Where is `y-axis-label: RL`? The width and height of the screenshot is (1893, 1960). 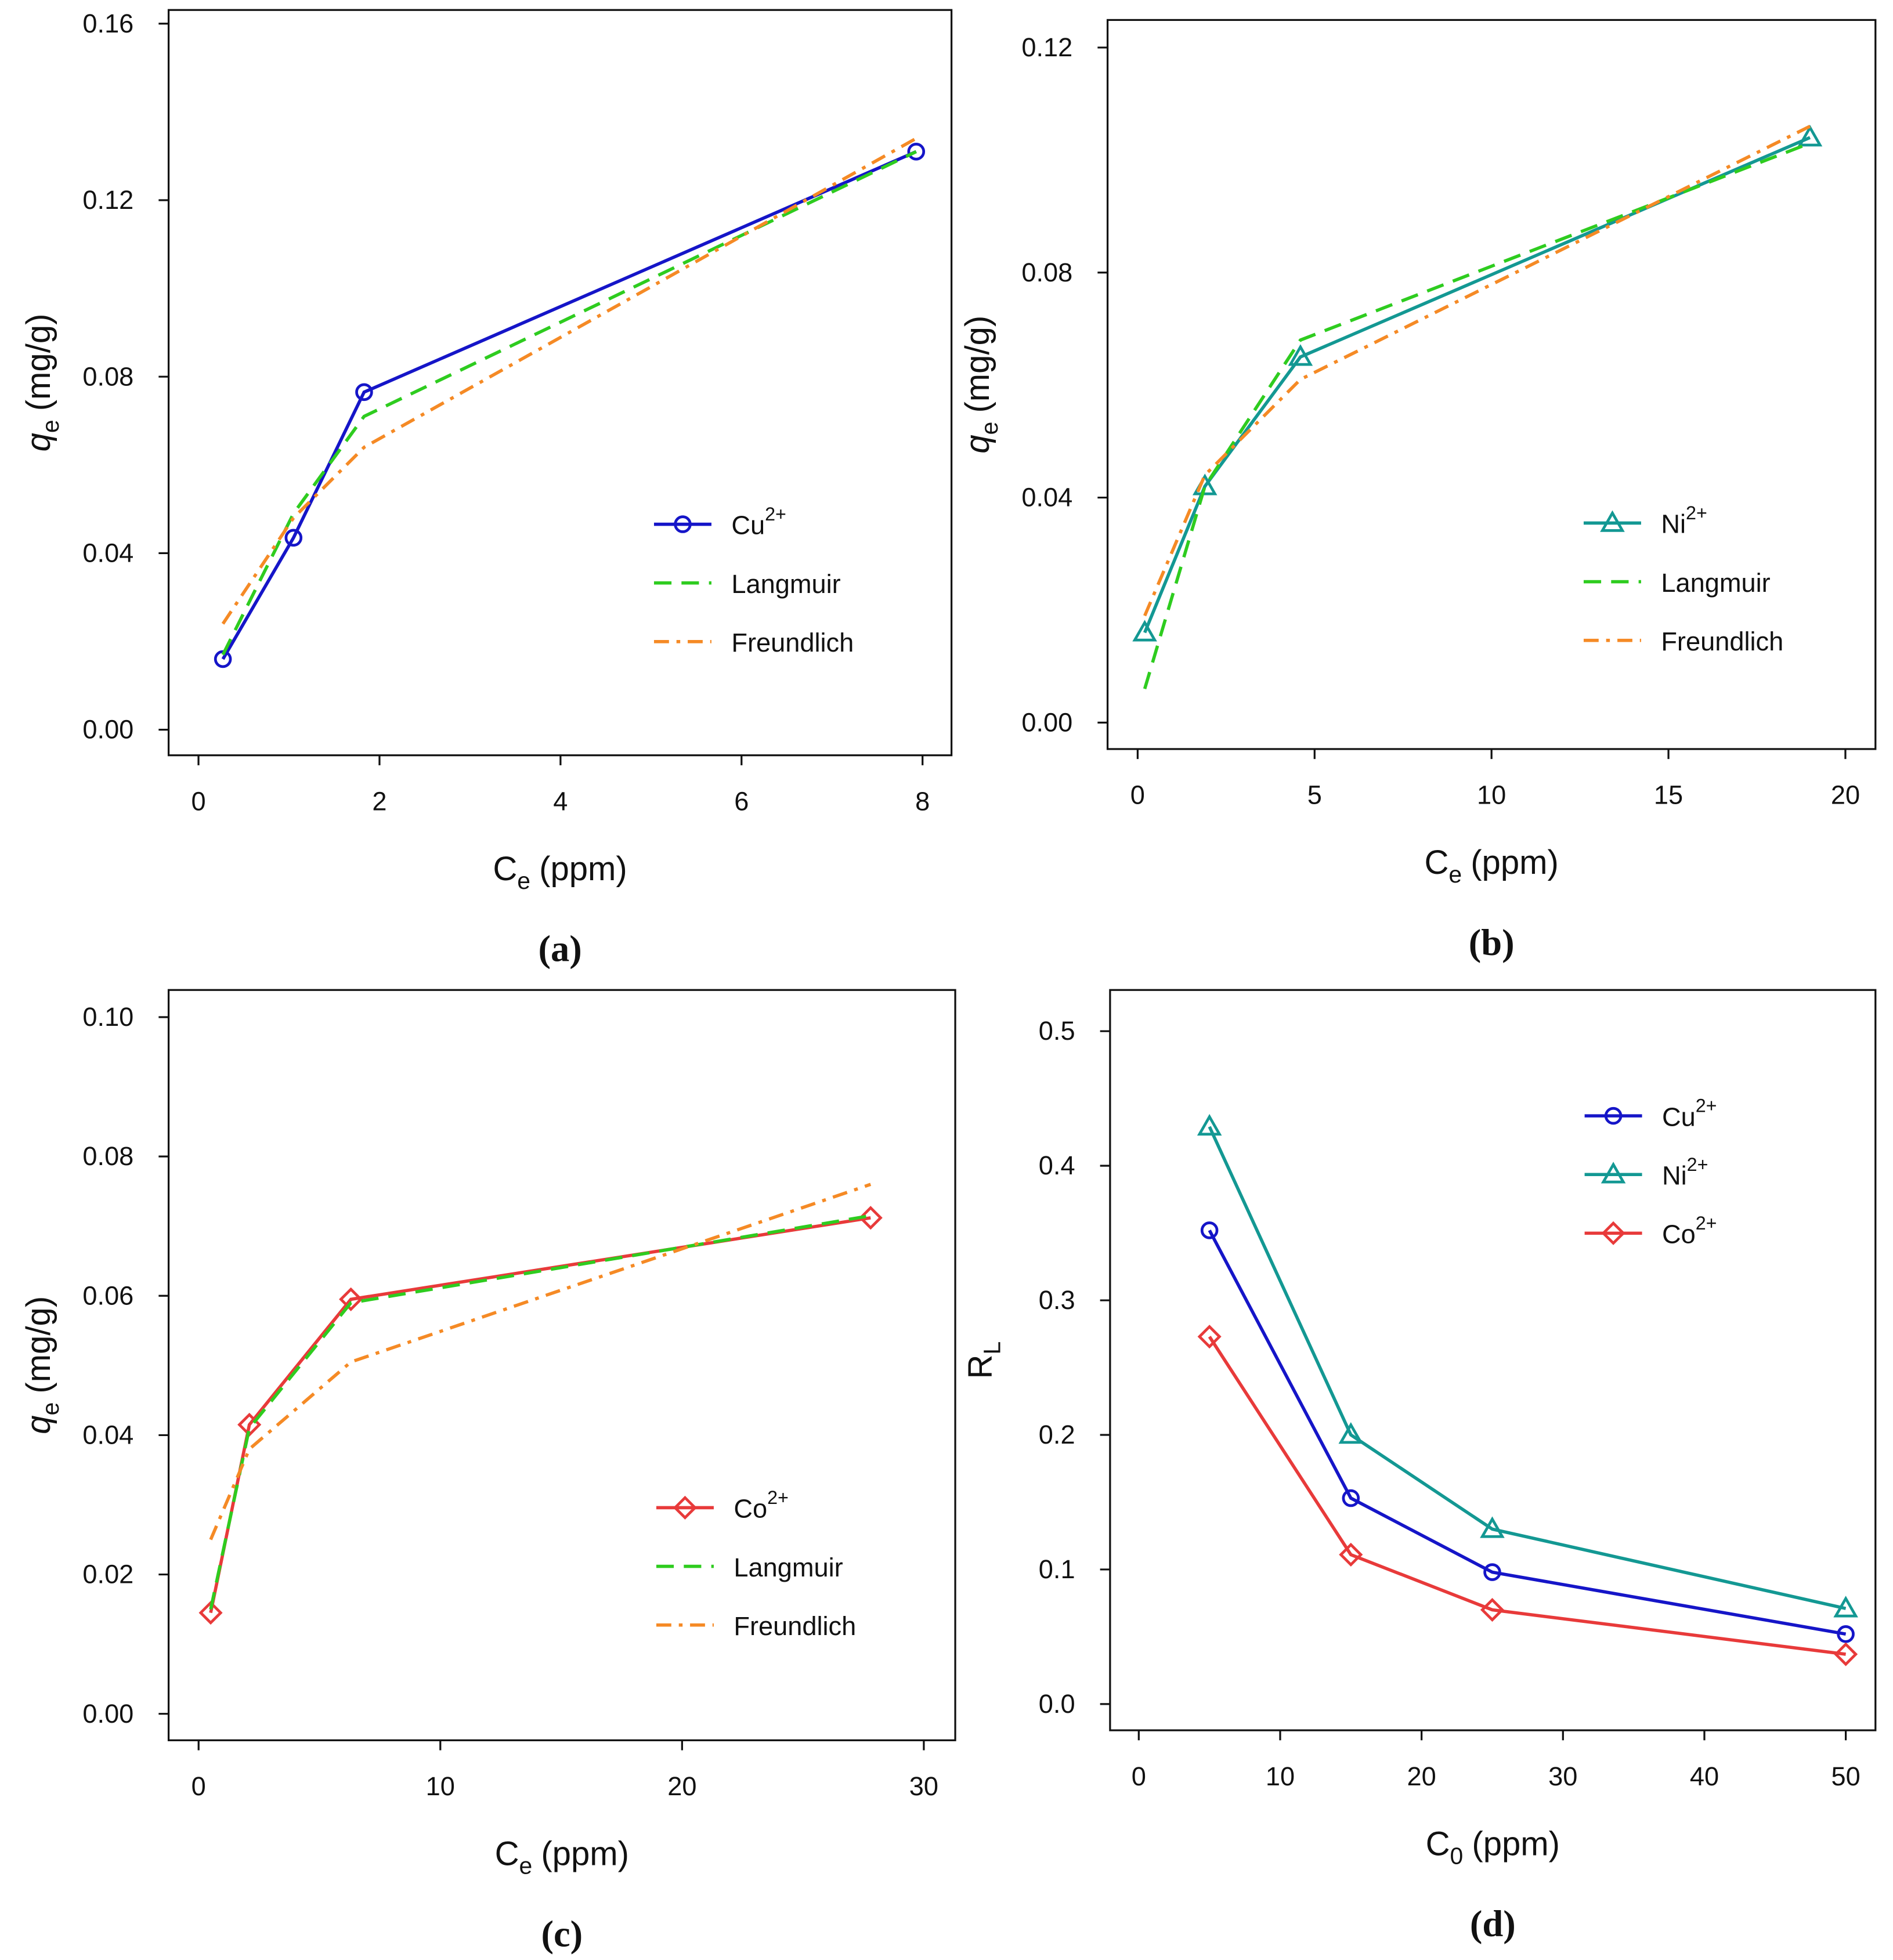 y-axis-label: RL is located at coordinates (983, 1360).